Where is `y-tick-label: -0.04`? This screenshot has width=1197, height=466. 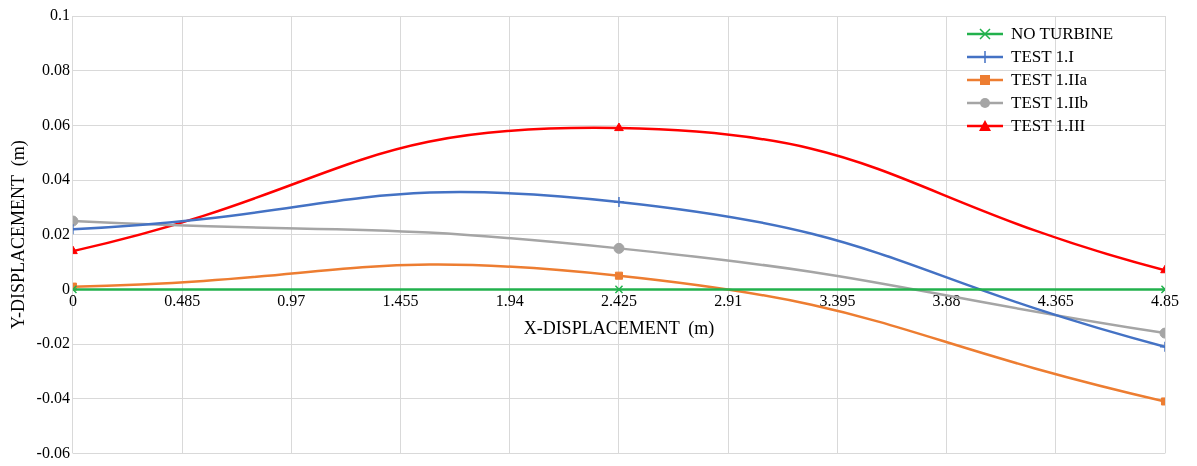
y-tick-label: -0.04 is located at coordinates (53, 397).